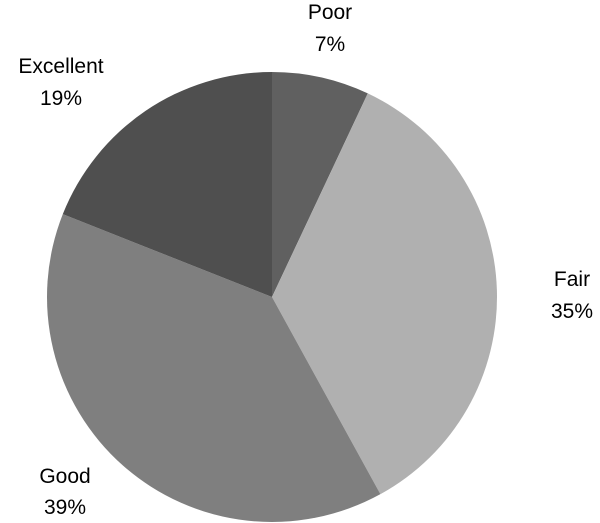 The height and width of the screenshot is (523, 600). Describe the element at coordinates (572, 311) in the screenshot. I see `slice-value-fair: 35%` at that location.